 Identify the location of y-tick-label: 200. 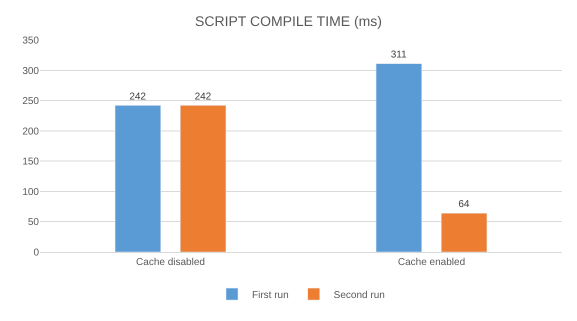
(31, 132).